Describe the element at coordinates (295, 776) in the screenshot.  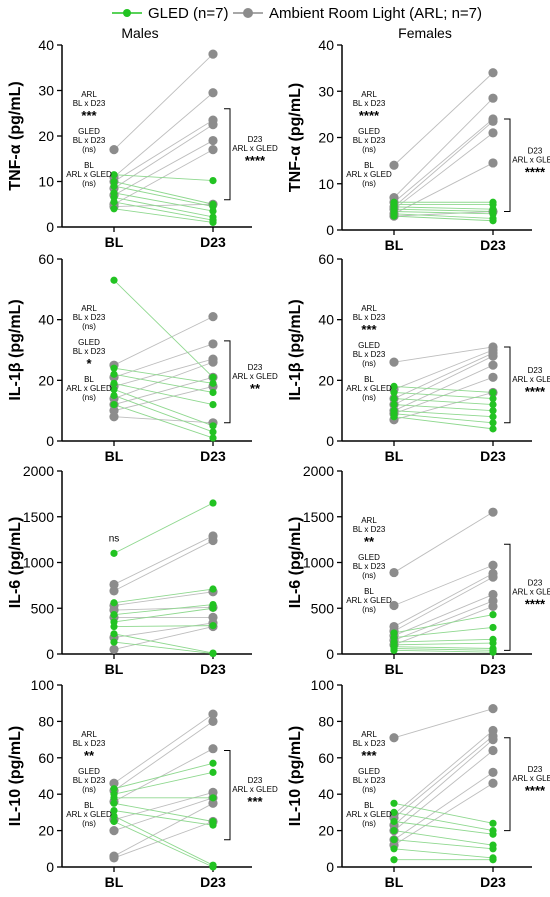
I see `y-axis-label: IL-10 (pg/mL)` at that location.